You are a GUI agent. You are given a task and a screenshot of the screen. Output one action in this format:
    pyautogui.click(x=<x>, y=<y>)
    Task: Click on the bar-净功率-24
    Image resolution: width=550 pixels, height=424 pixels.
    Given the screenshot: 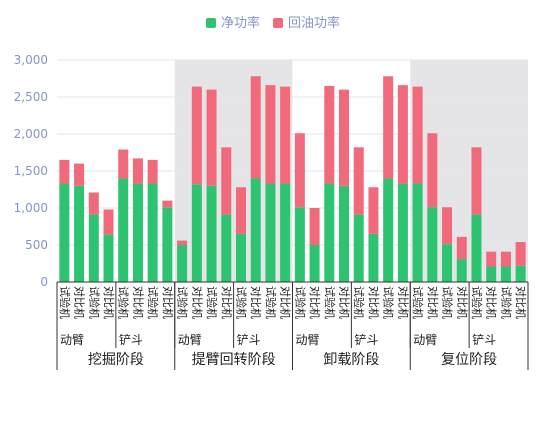 What is the action you would take?
    pyautogui.click(x=417, y=232)
    